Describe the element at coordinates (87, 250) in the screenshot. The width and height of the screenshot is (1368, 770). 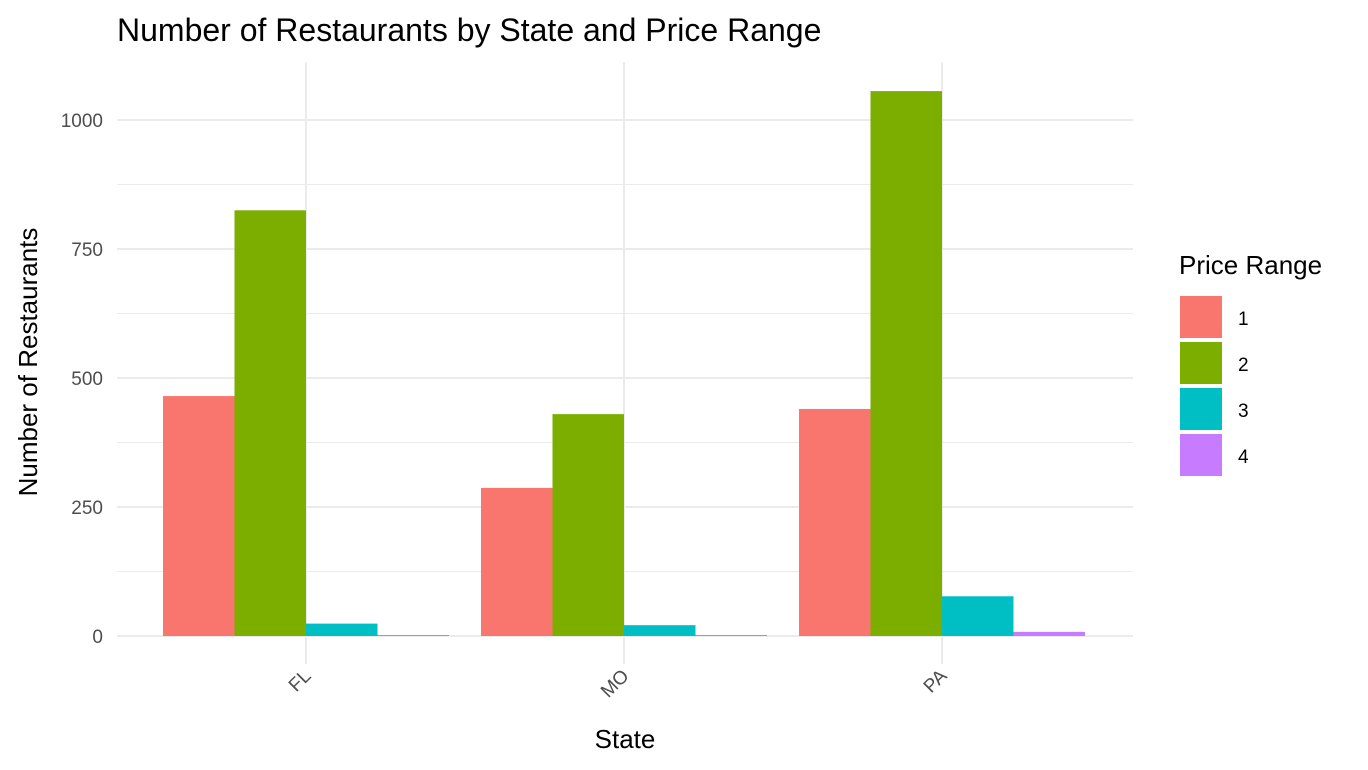
I see `y-tick-label: 750` at that location.